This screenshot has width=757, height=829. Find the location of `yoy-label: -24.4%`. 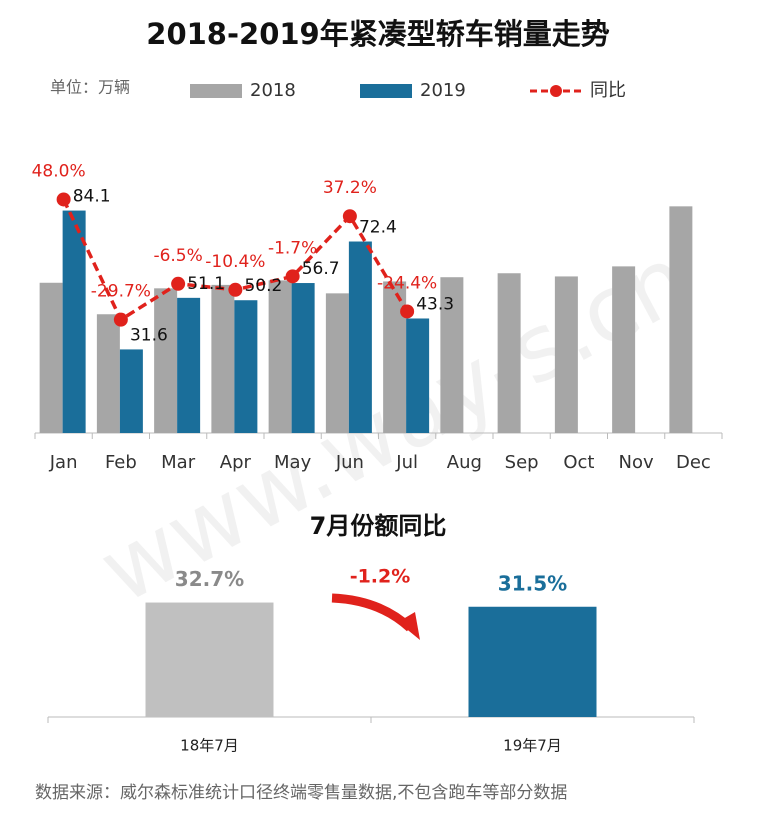

yoy-label: -24.4% is located at coordinates (407, 283).